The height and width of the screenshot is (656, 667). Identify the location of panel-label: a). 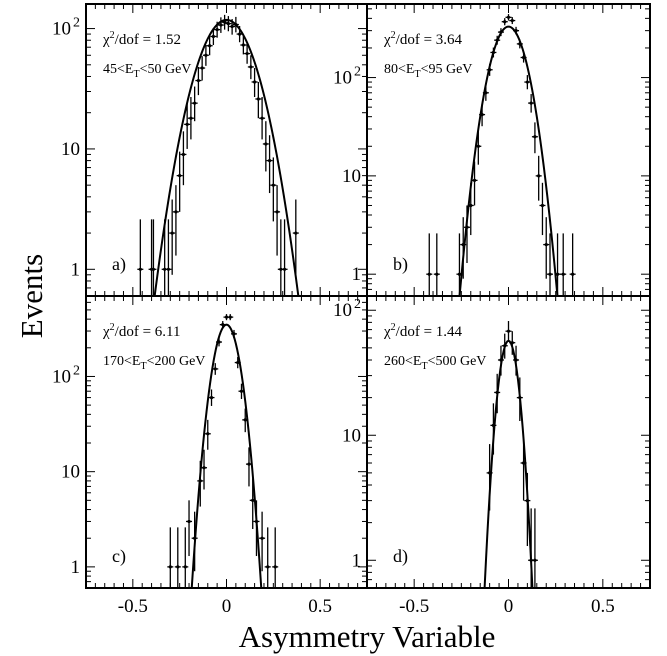
(119, 264).